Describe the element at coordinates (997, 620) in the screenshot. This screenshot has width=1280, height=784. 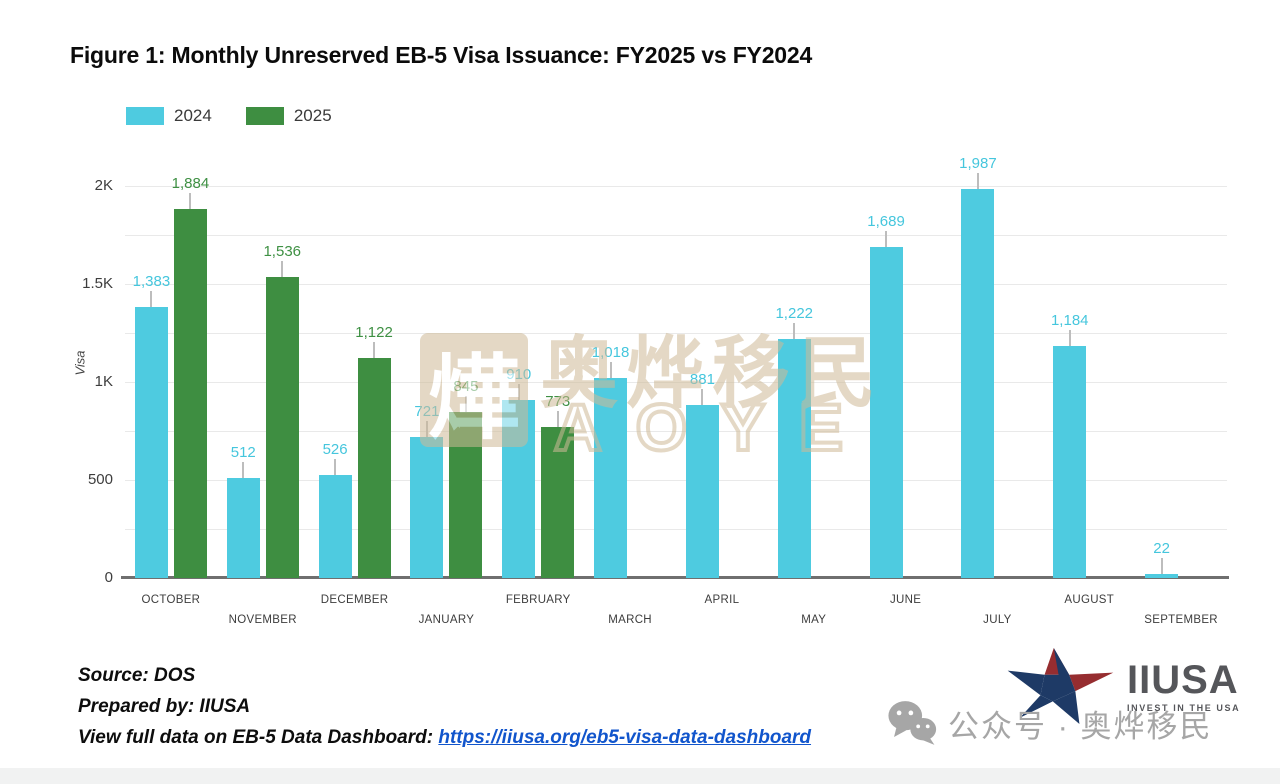
I see `x-axis-label-july: JULY` at that location.